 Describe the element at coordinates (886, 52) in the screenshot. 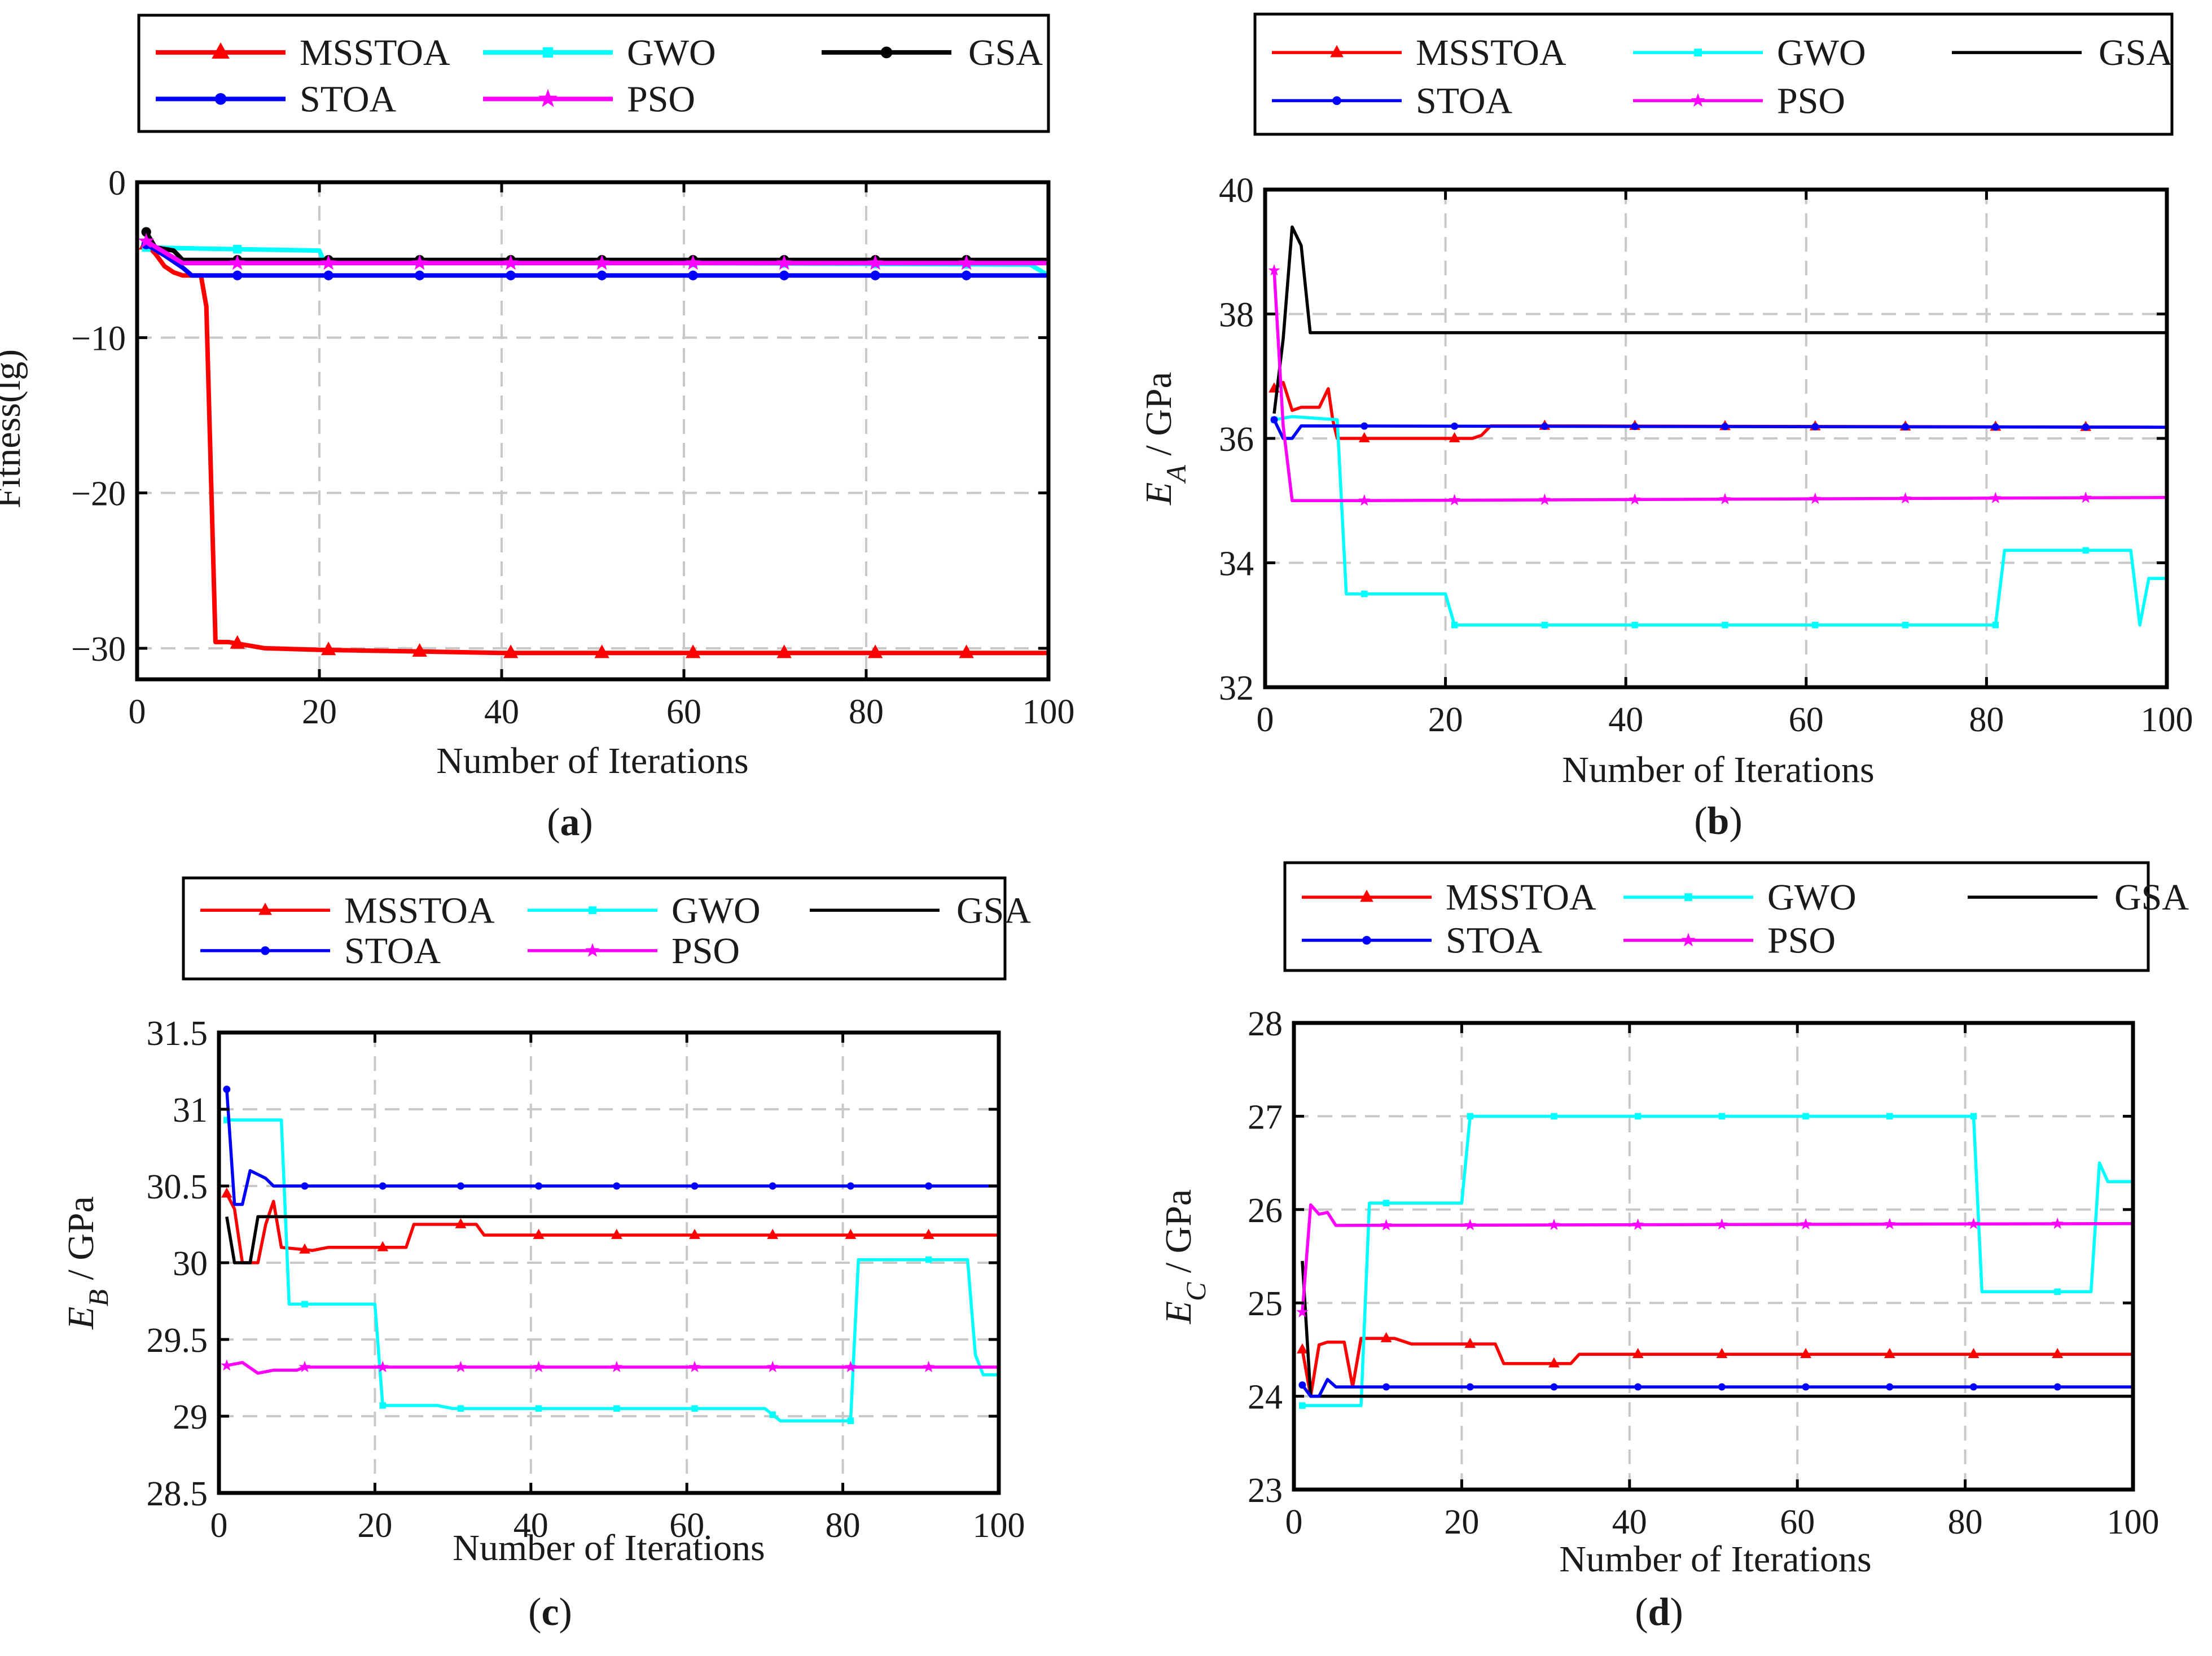

I see `legend-marker-gsa` at that location.